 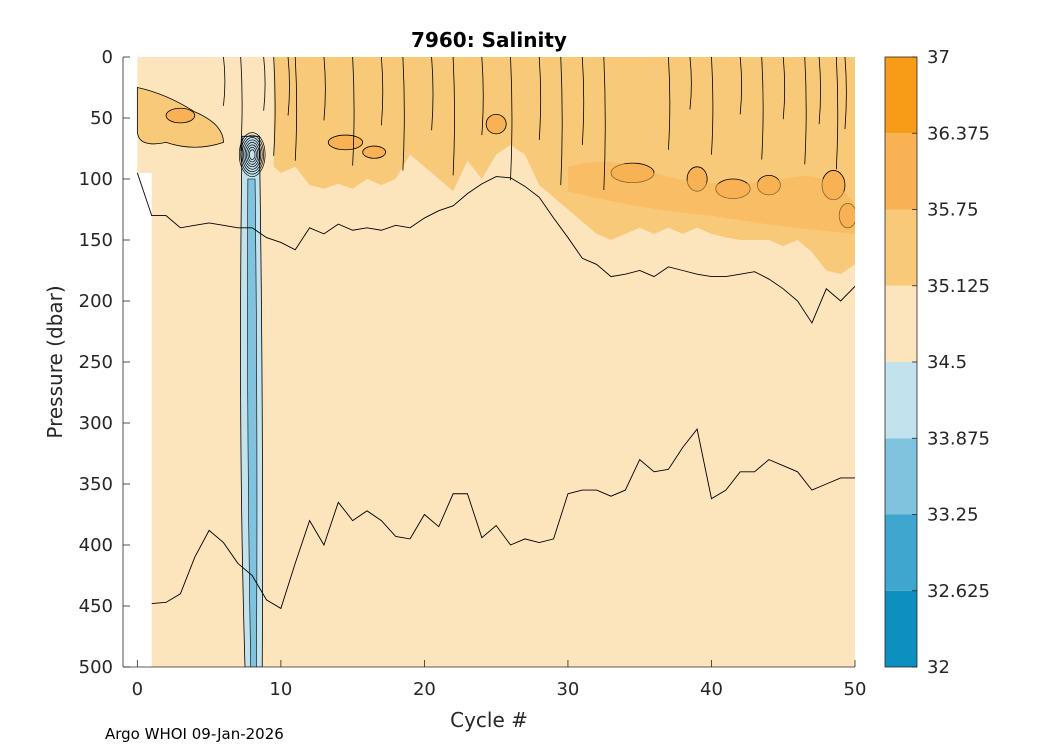 What do you see at coordinates (55, 361) in the screenshot?
I see `y-axis-label: Pressure (dbar)` at bounding box center [55, 361].